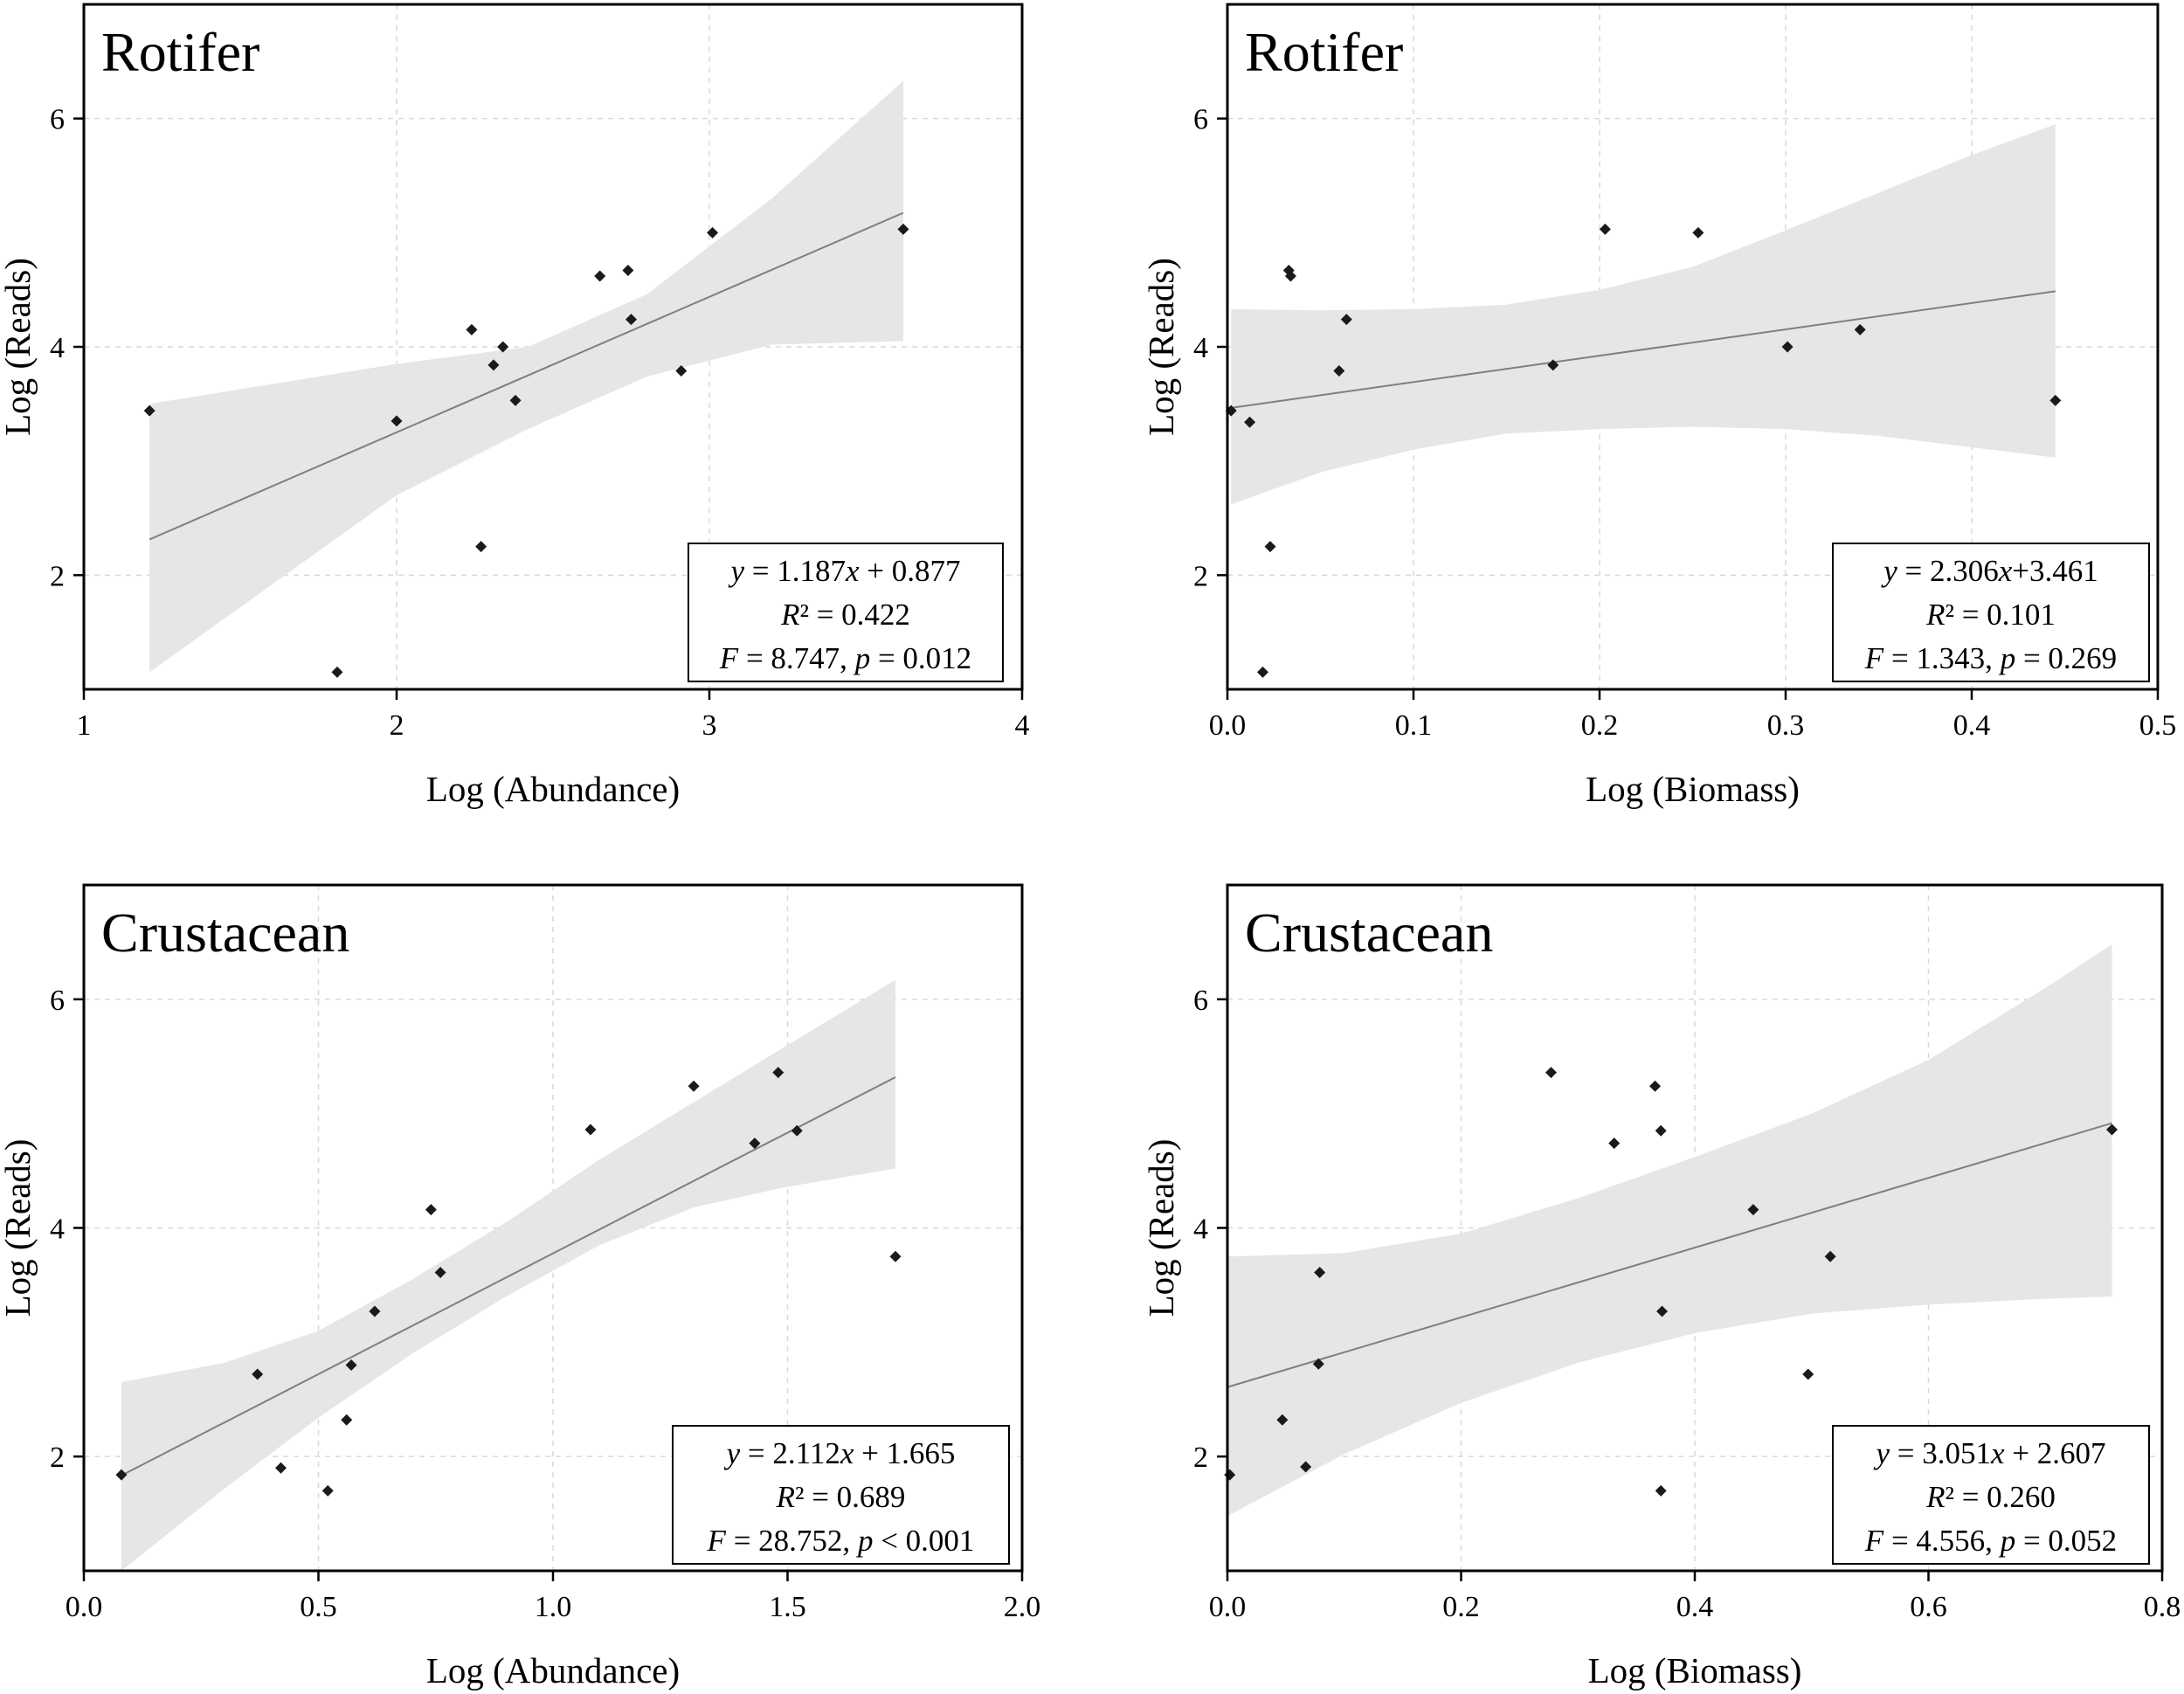  Describe the element at coordinates (1022, 1607) in the screenshot. I see `x-tick-label: 2.0` at that location.